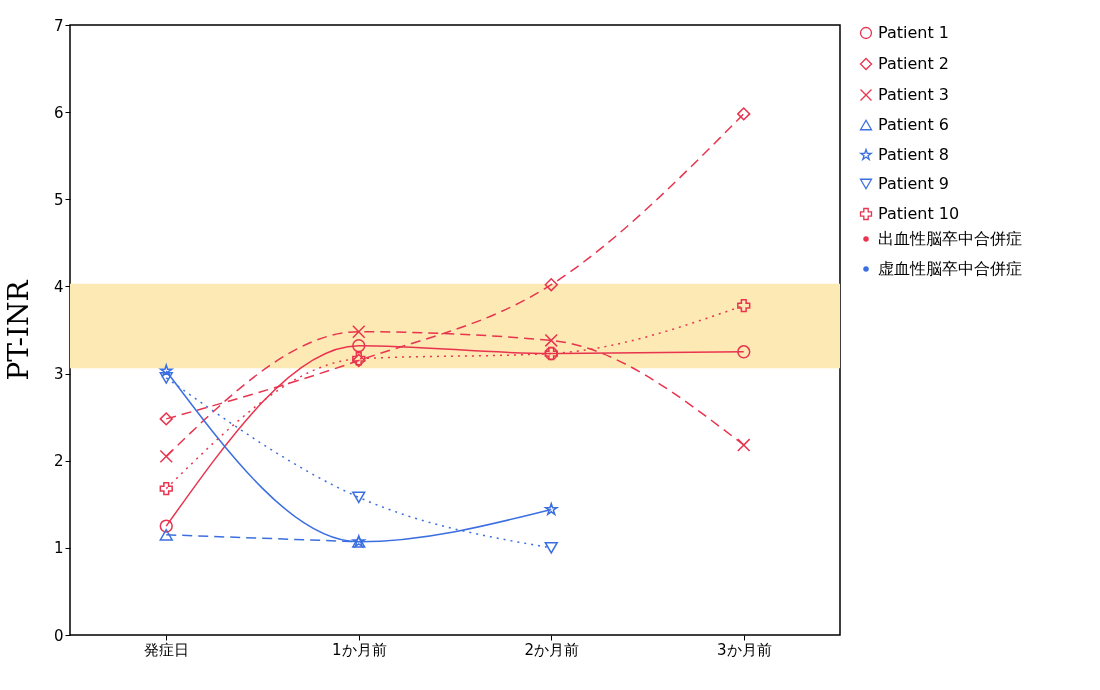 The image size is (1100, 690). I want to click on y-tick-label: 7, so click(58, 25).